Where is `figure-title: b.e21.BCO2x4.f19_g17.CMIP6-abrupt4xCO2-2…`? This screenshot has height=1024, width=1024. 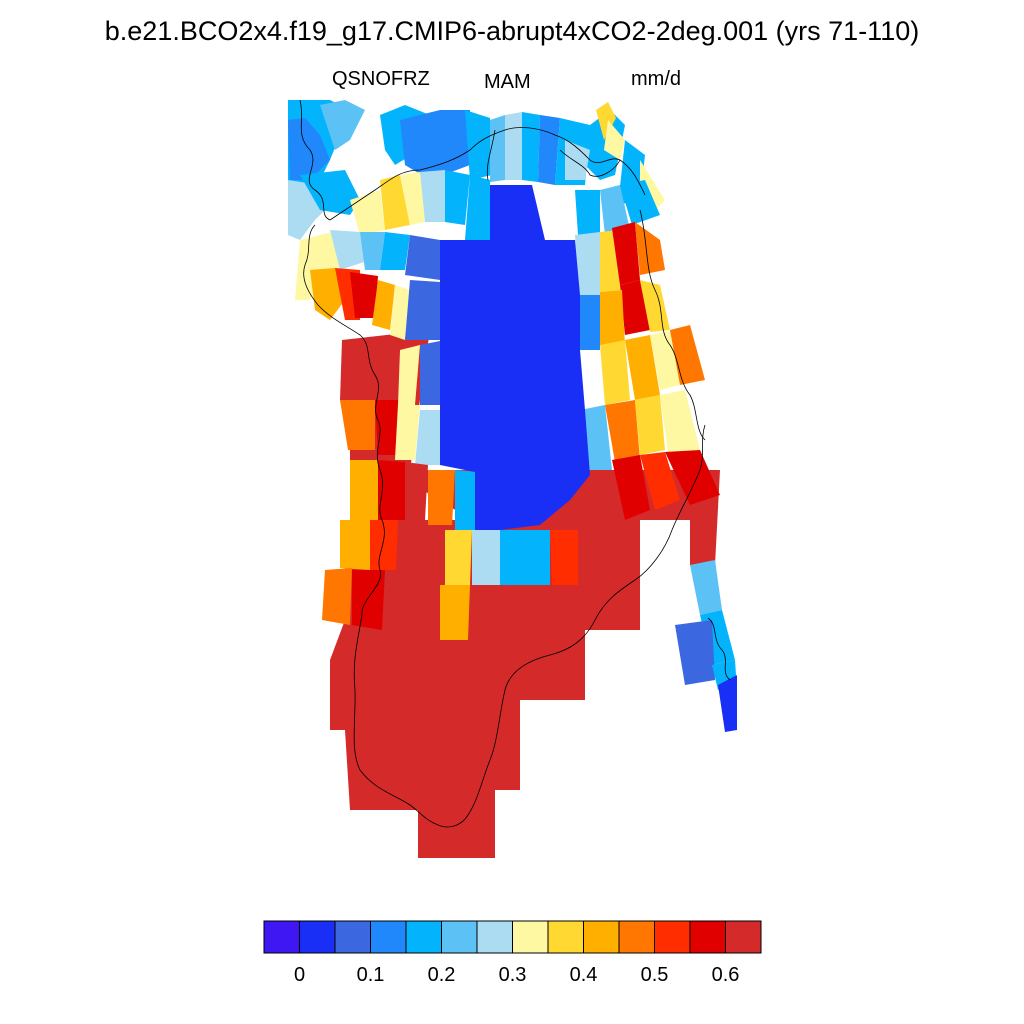 figure-title: b.e21.BCO2x4.f19_g17.CMIP6-abrupt4xCO2-2… is located at coordinates (512, 31).